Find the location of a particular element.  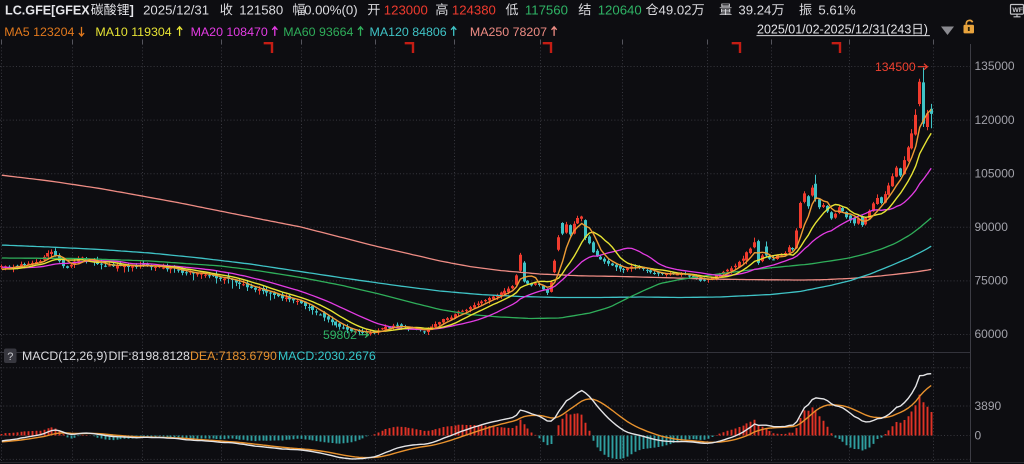

svg-text: 39.24 is located at coordinates (754, 9).